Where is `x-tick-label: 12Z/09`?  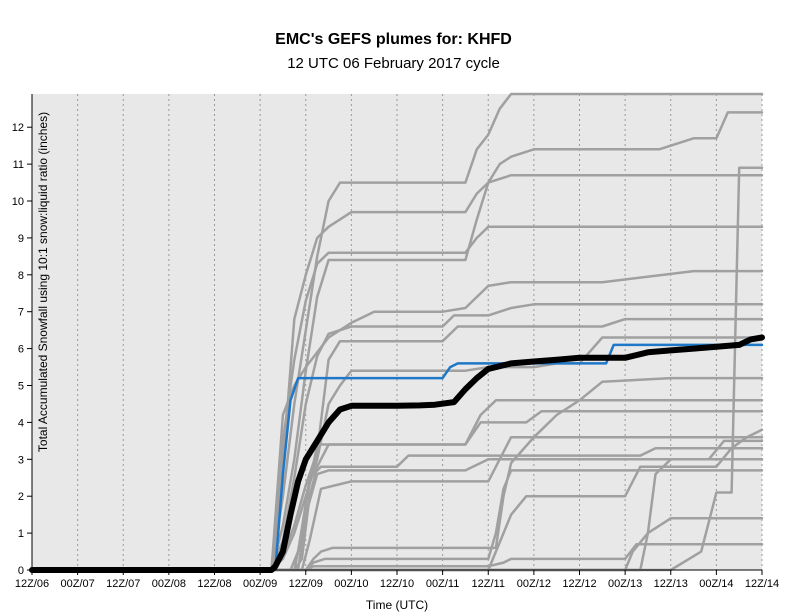 x-tick-label: 12Z/09 is located at coordinates (306, 584).